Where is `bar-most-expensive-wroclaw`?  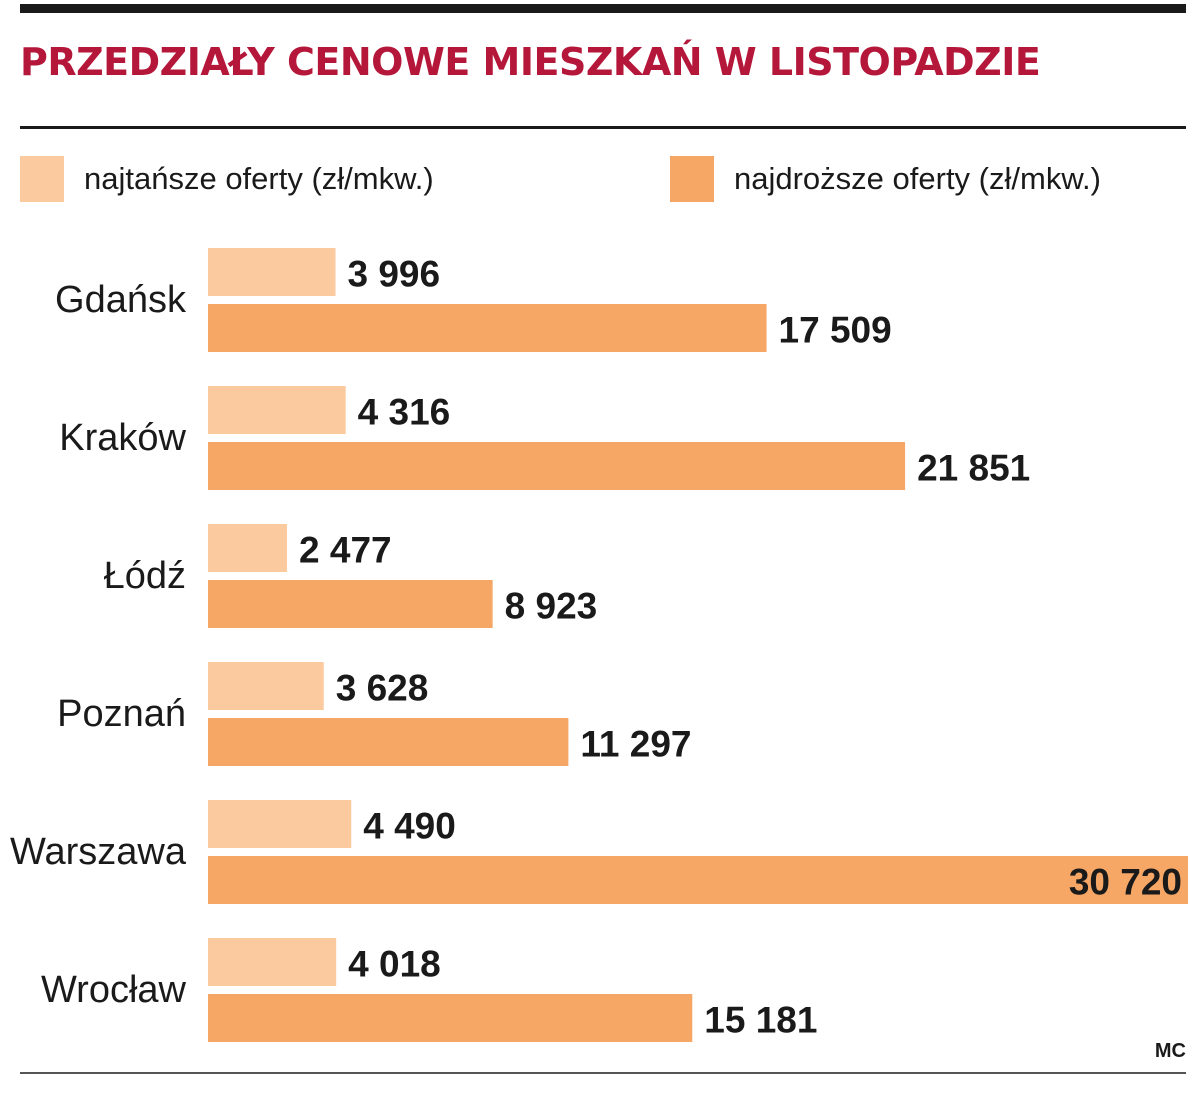 bar-most-expensive-wroclaw is located at coordinates (450, 1018).